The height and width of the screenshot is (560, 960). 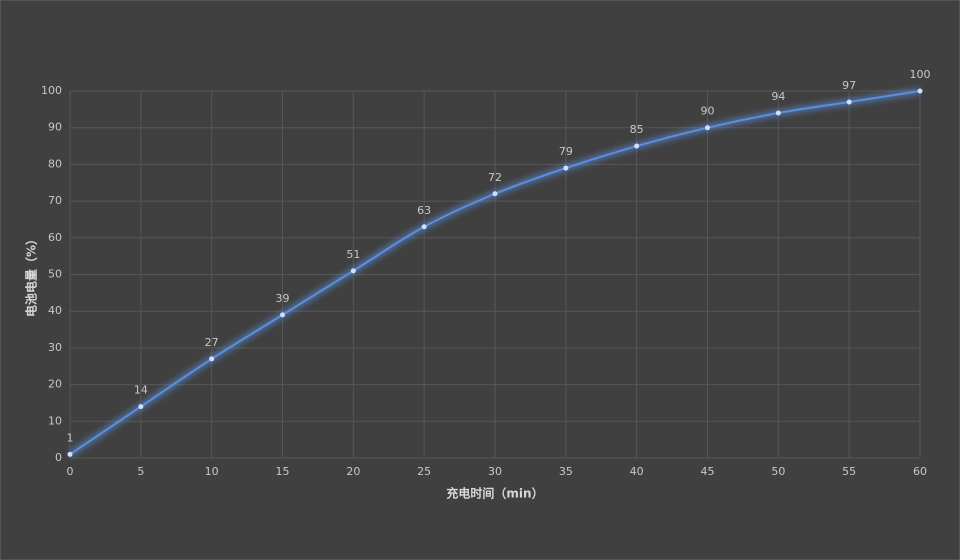 I want to click on y-tick-label: 20, so click(x=55, y=384).